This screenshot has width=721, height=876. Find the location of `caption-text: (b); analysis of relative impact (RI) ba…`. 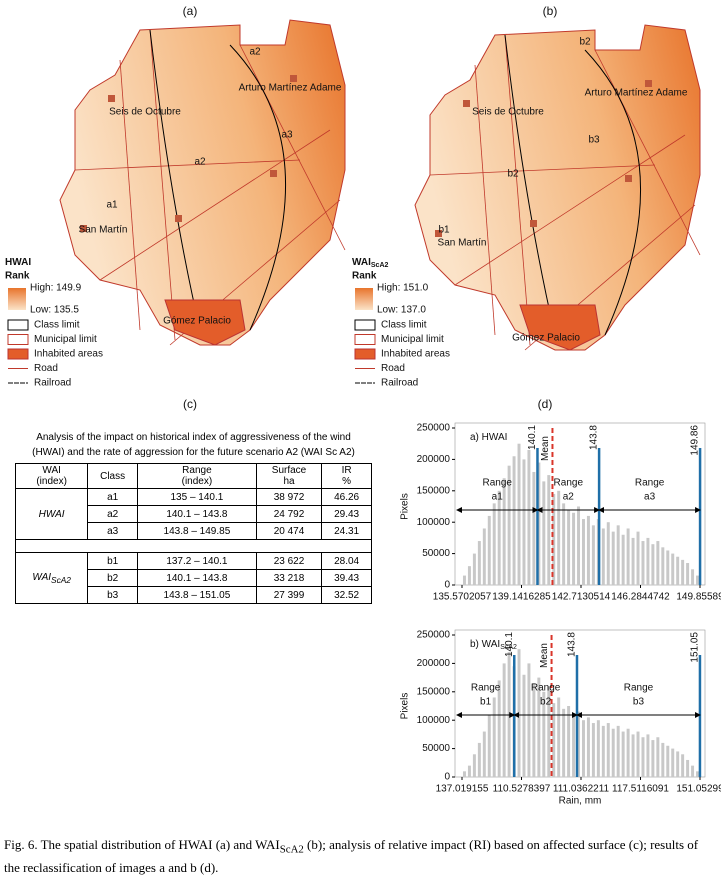

caption-text: (b); analysis of relative impact (RI) ba… is located at coordinates (351, 856).